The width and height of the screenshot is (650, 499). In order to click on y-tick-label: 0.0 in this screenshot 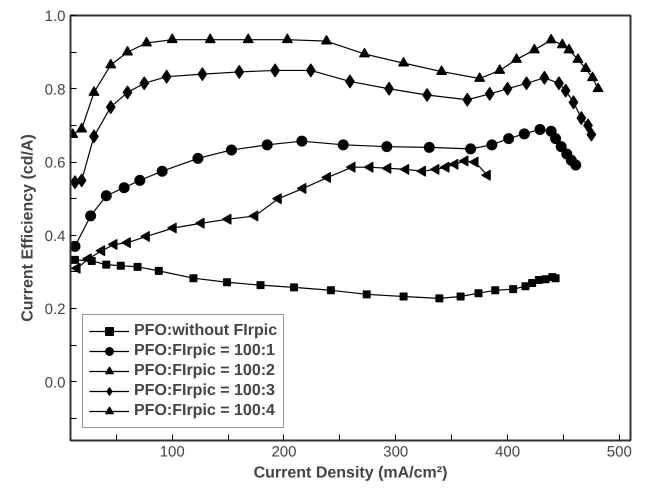, I will do `click(55, 383)`.